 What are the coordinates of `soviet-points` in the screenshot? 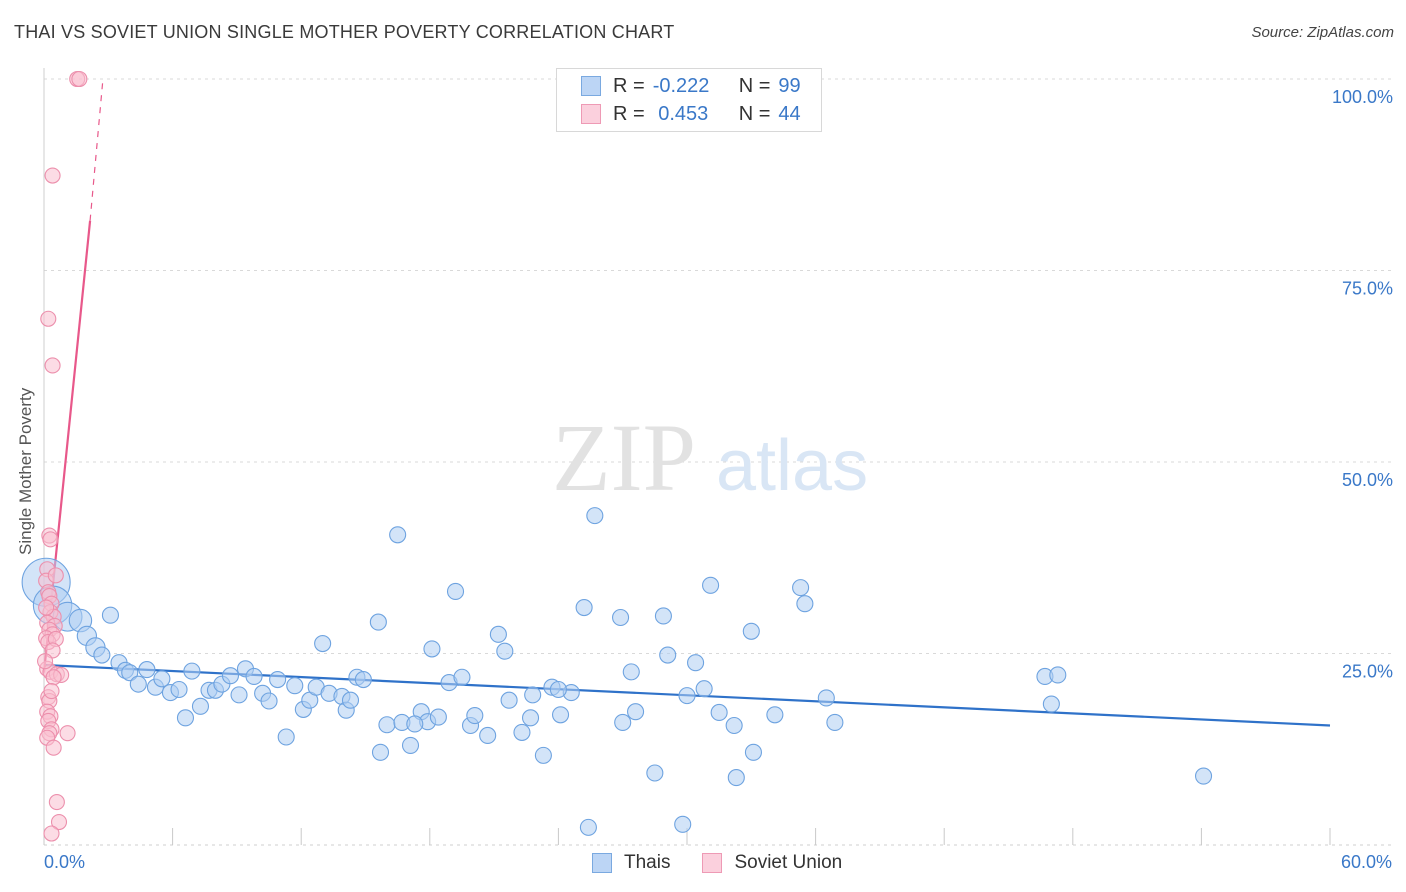 It's located at (62, 456).